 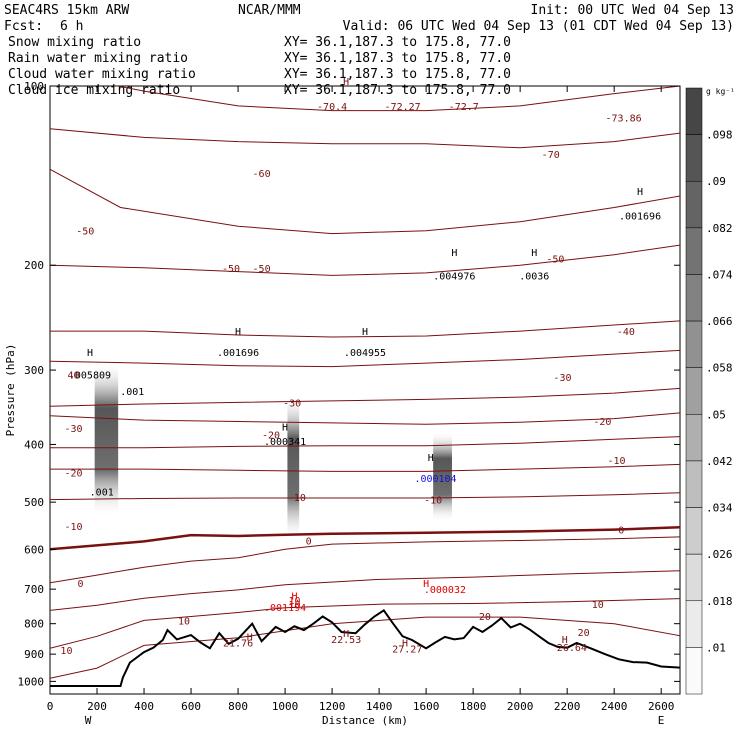 What do you see at coordinates (191, 706) in the screenshot?
I see `x-tick-label: 600` at bounding box center [191, 706].